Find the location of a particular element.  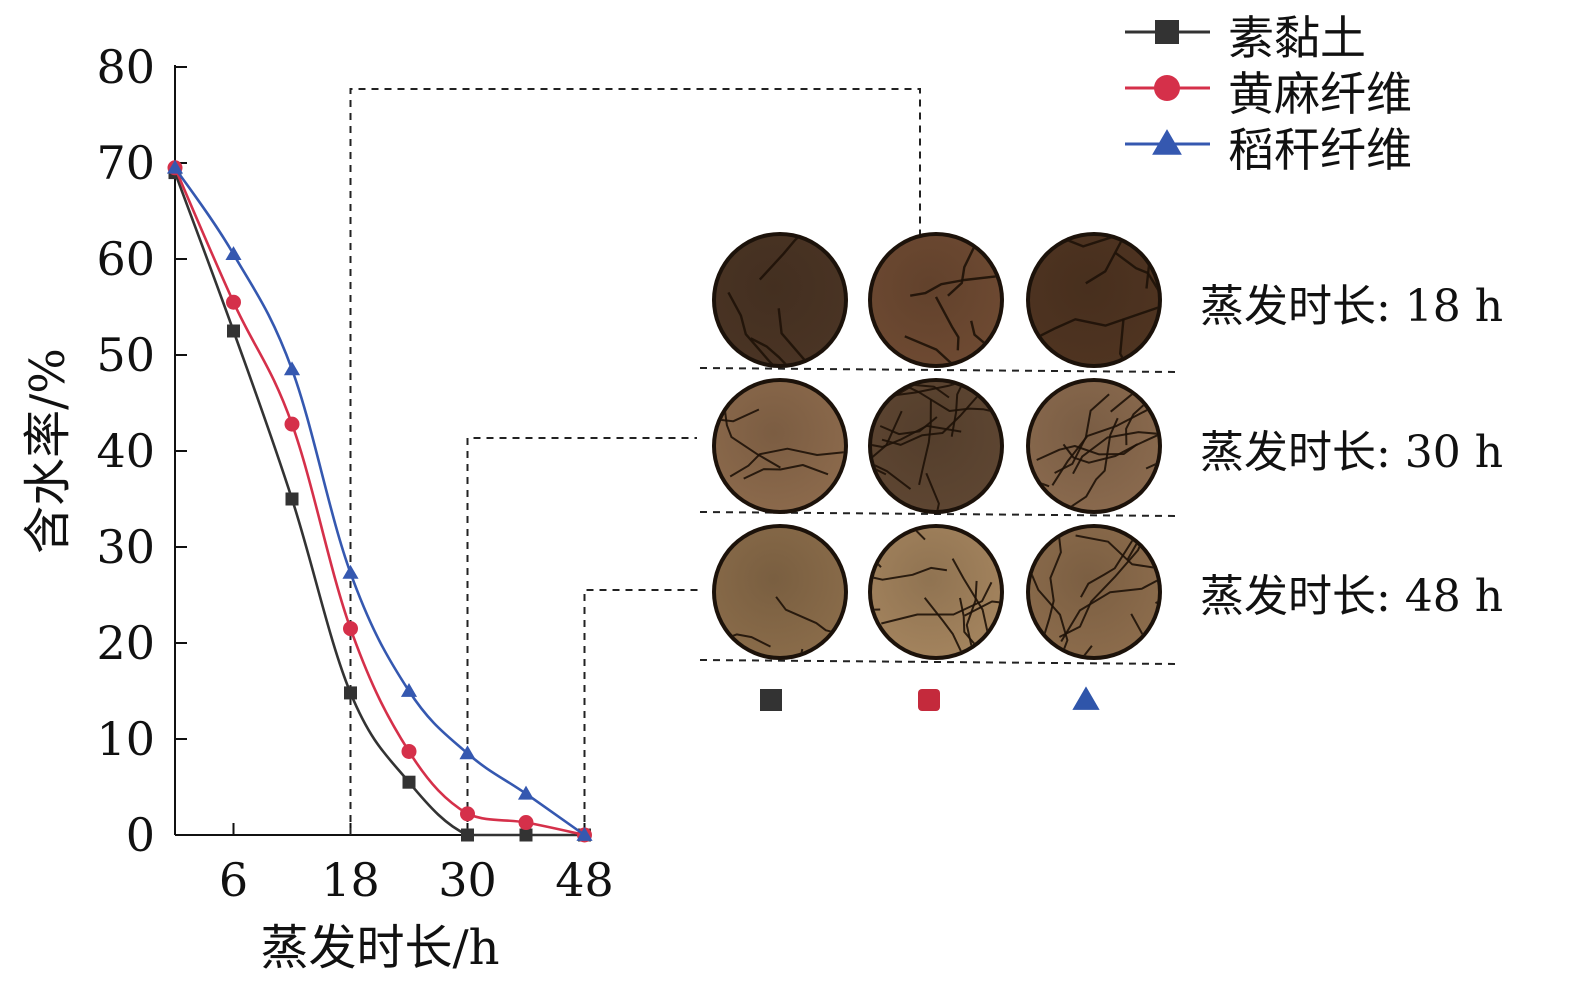

column-marker-jute is located at coordinates (929, 700).